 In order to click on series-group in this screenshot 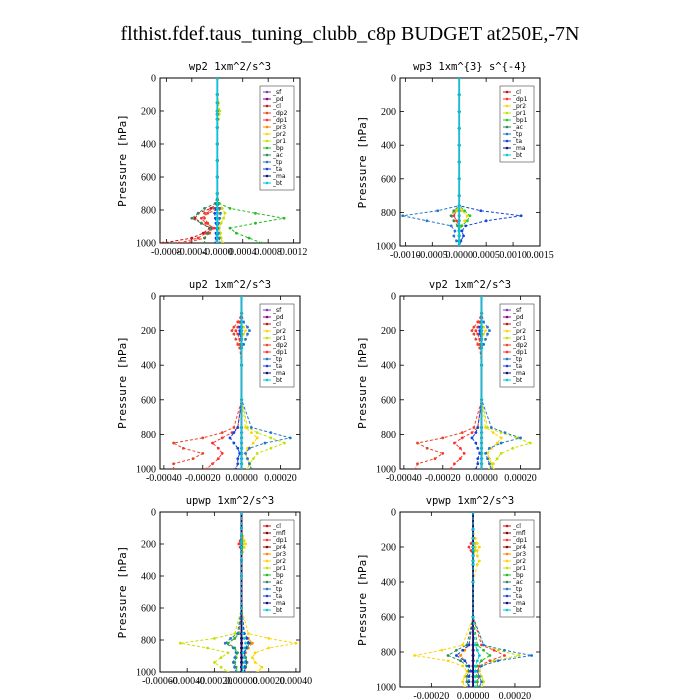, I will do `click(238, 592)`.